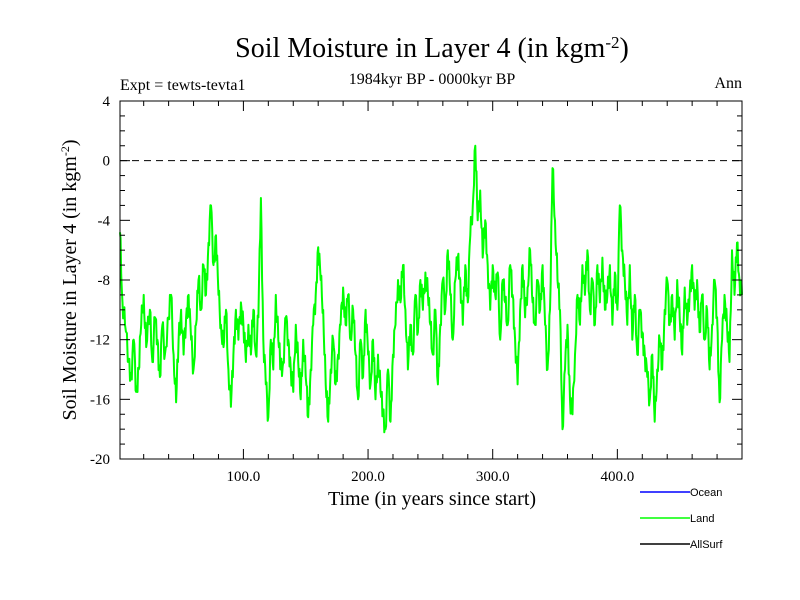  I want to click on y-tick-label: -16, so click(100, 400).